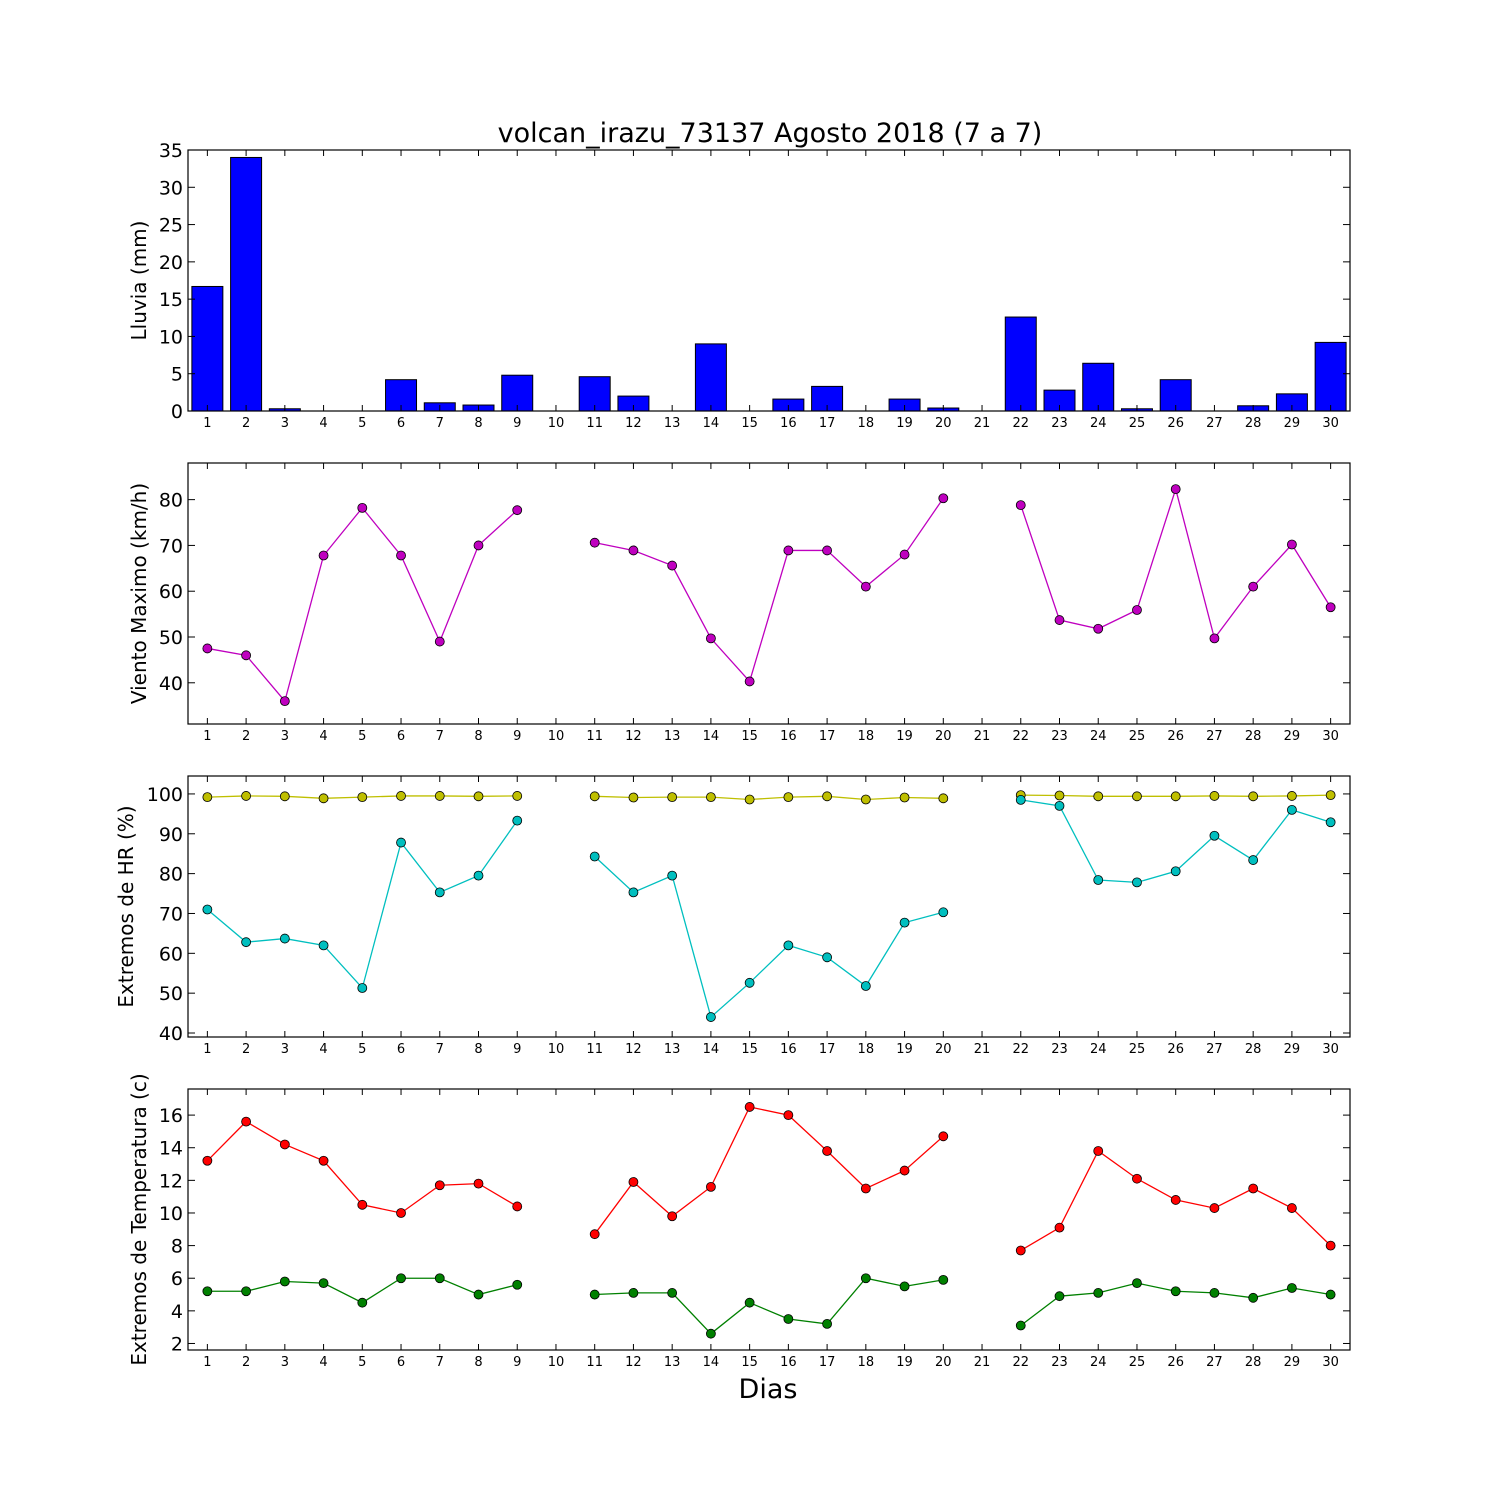 The image size is (1500, 1500). What do you see at coordinates (1059, 423) in the screenshot?
I see `x-tick-label: 23` at bounding box center [1059, 423].